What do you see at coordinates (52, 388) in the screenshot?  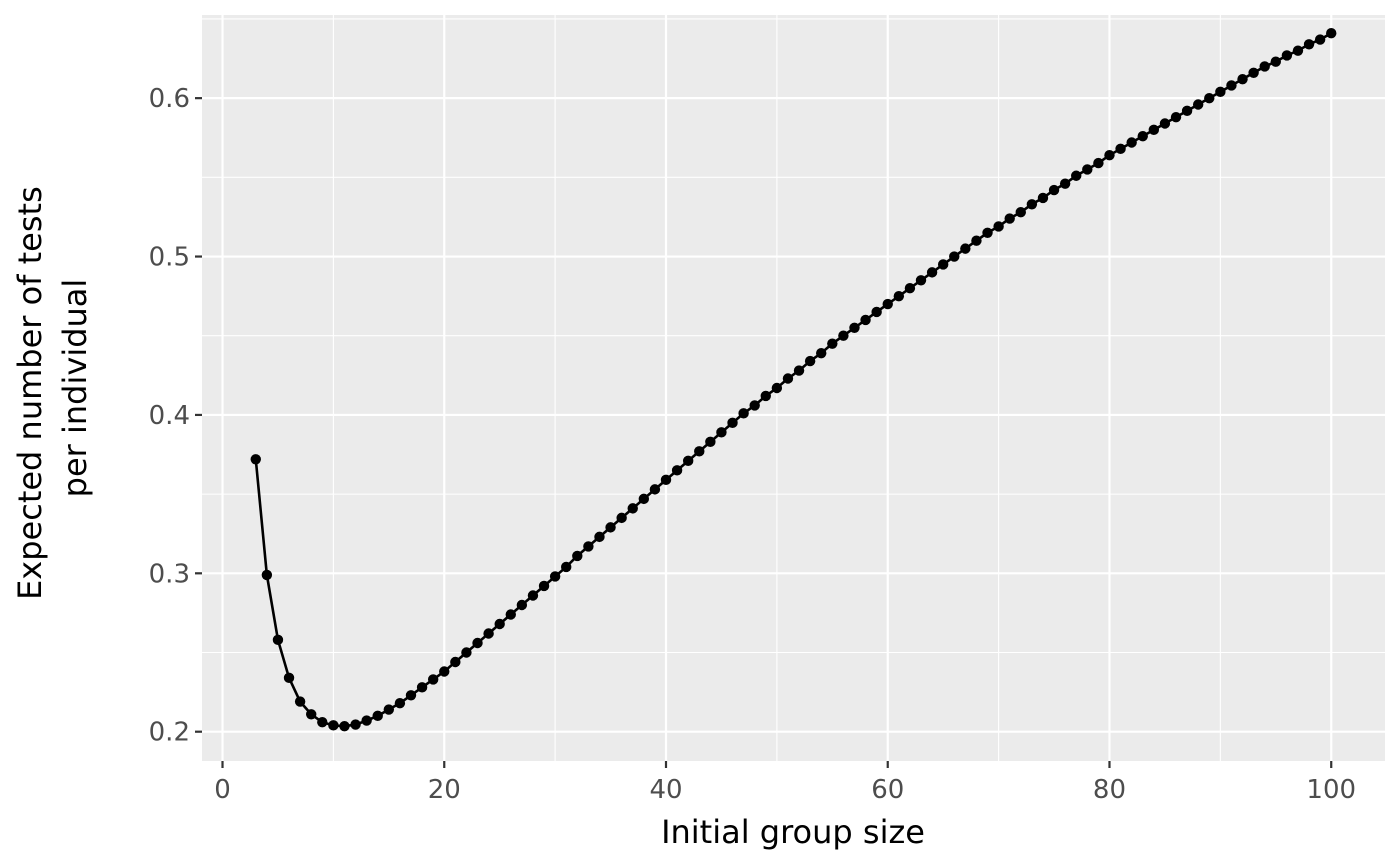 I see `y-axis-title: Expected number of tests per individual` at bounding box center [52, 388].